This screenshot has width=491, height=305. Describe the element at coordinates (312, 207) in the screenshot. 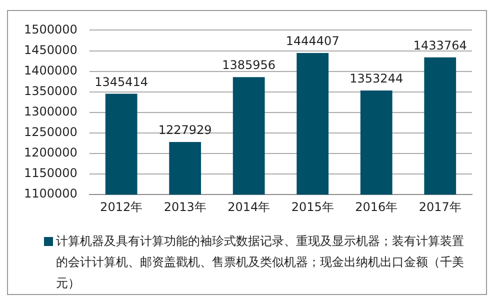

I see `x-tick-label: 2015年` at that location.